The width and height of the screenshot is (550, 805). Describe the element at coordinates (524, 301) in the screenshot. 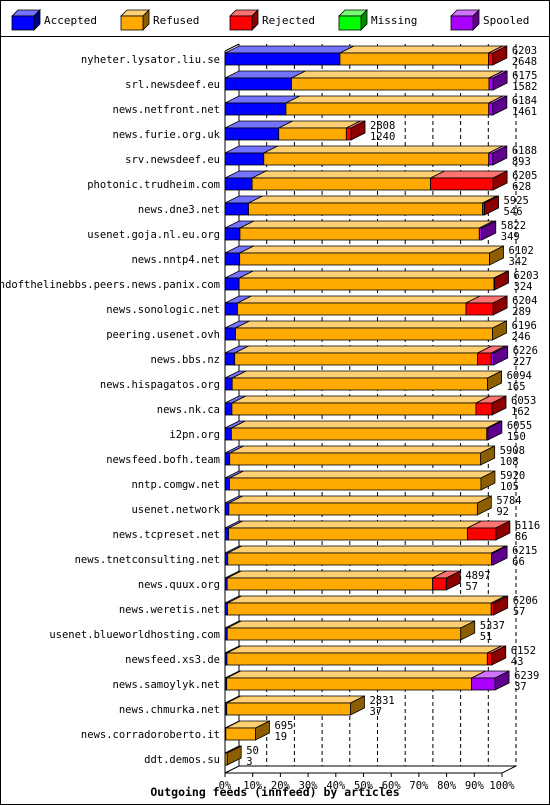

I see `bar-offered-label: 6204` at that location.